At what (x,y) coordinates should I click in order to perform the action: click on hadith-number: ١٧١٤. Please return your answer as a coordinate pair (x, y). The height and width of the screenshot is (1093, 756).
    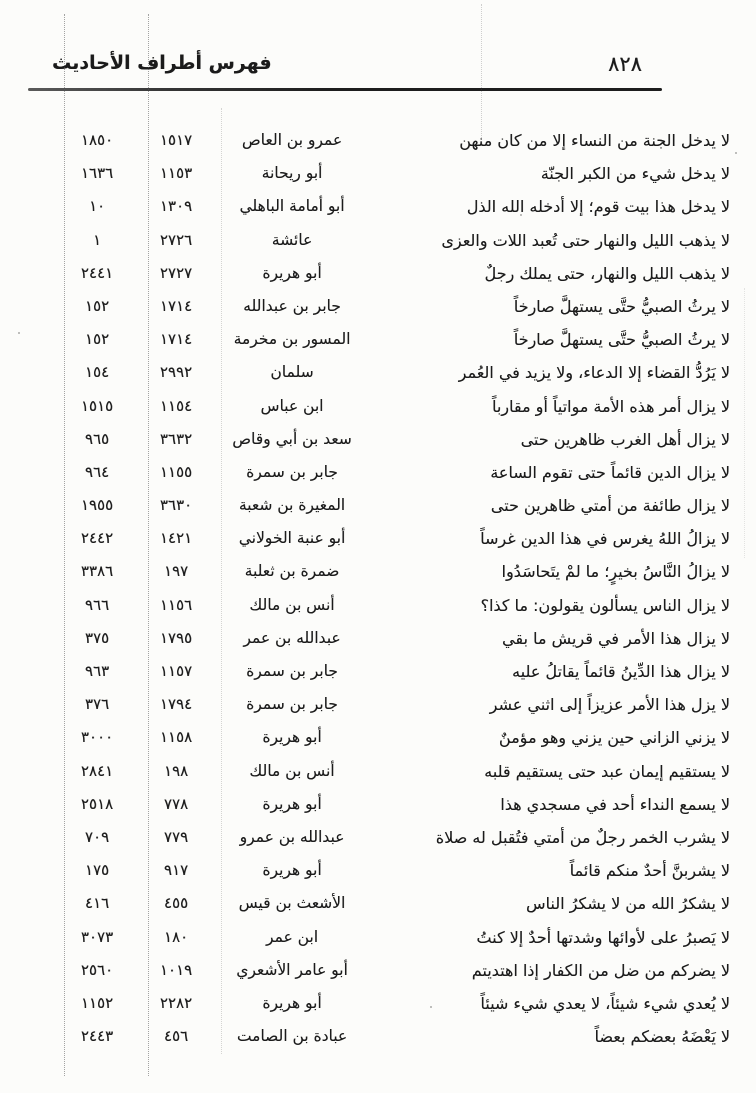
    Looking at the image, I should click on (176, 339).